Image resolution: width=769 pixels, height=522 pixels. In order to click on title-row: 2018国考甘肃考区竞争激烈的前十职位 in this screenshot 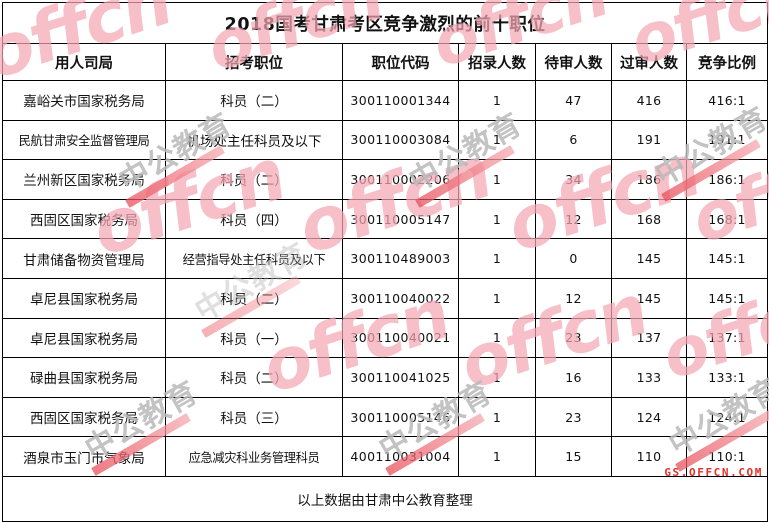, I will do `click(385, 23)`.